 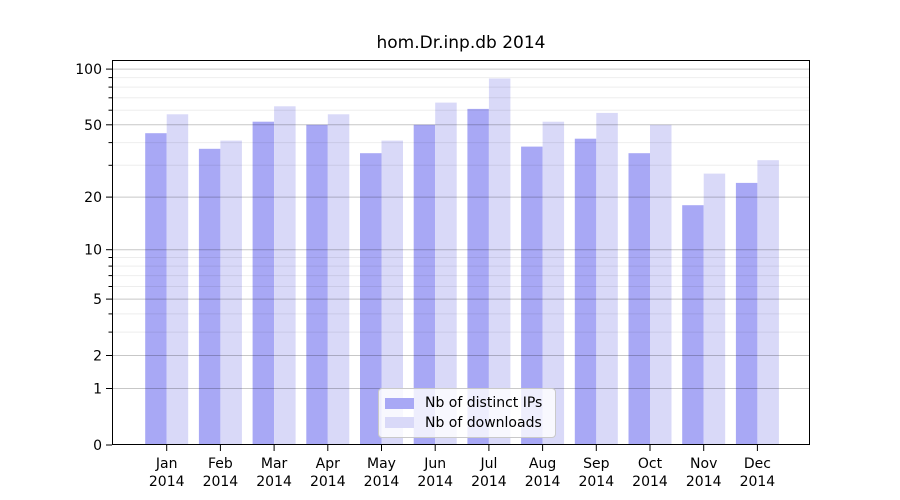 I want to click on bar-apr-distinct-ips, so click(x=317, y=285).